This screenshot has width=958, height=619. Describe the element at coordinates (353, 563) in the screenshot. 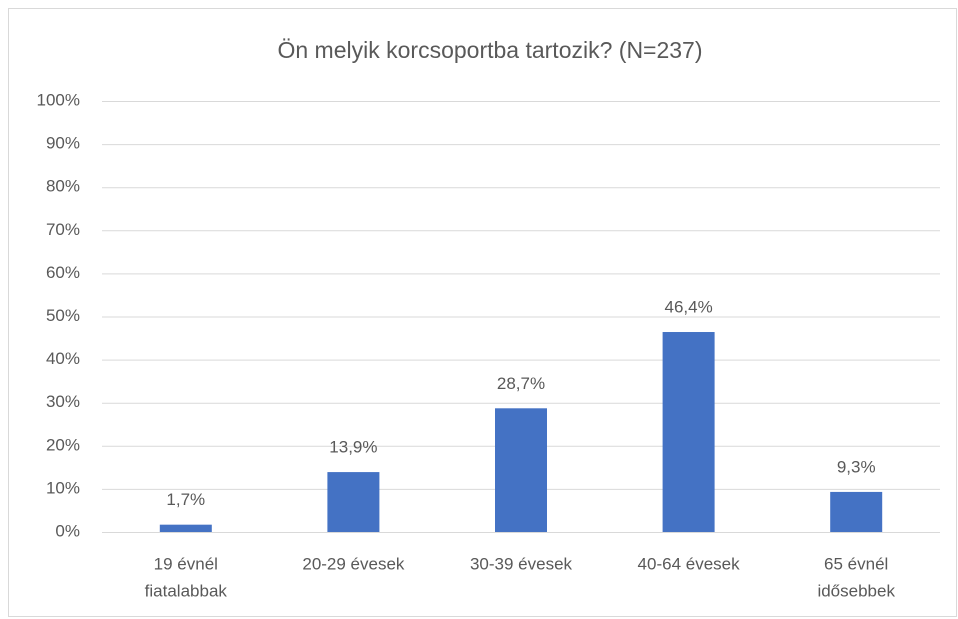

I see `x-tick-label: 20-29 évesek` at that location.